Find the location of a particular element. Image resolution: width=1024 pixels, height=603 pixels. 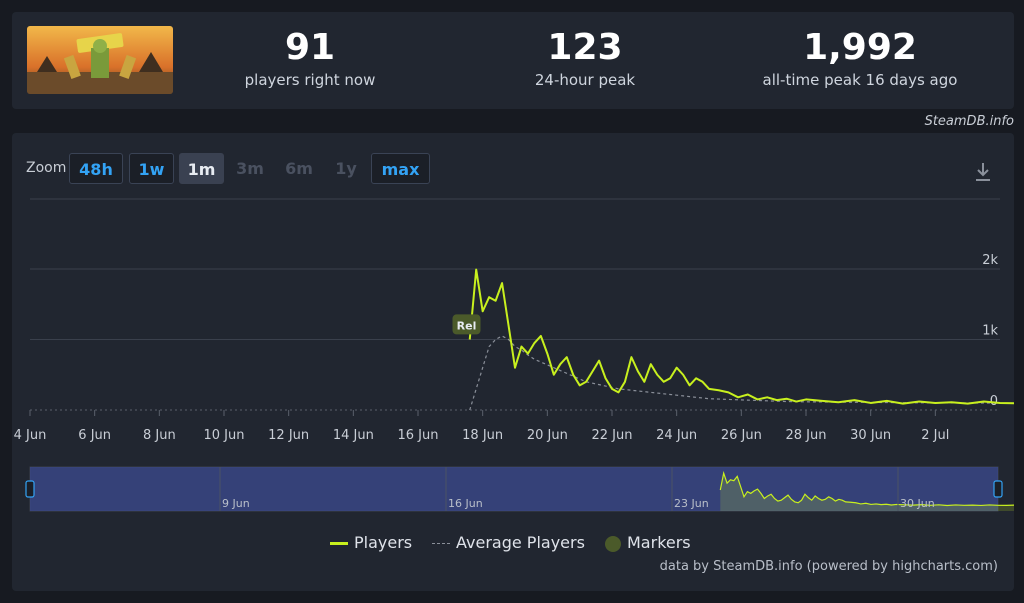

x-tick-label: 18 Jun is located at coordinates (482, 435).